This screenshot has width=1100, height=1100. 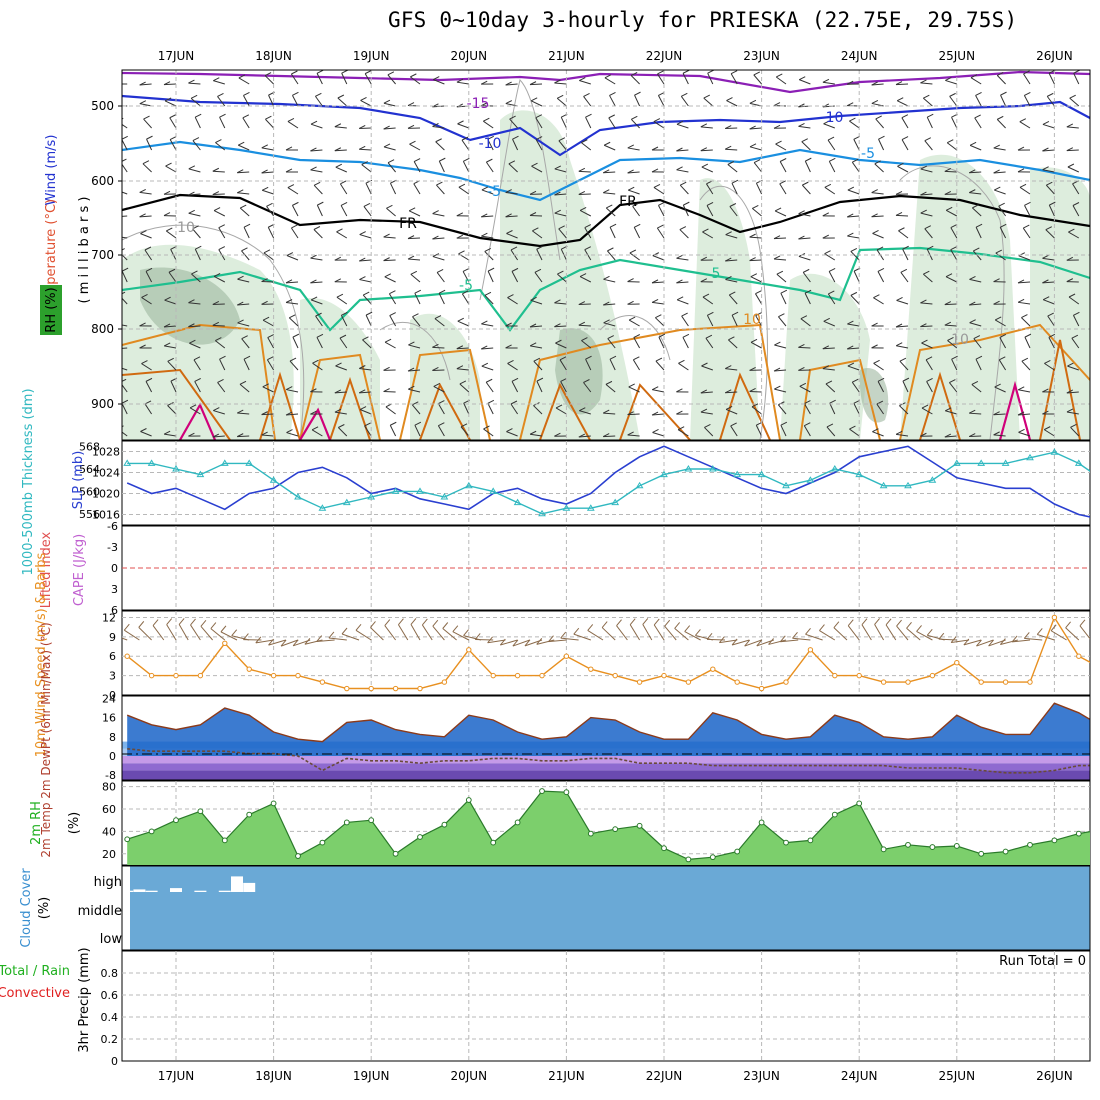 What do you see at coordinates (957, 1076) in the screenshot?
I see `date-label-bottom: 25JUN` at bounding box center [957, 1076].